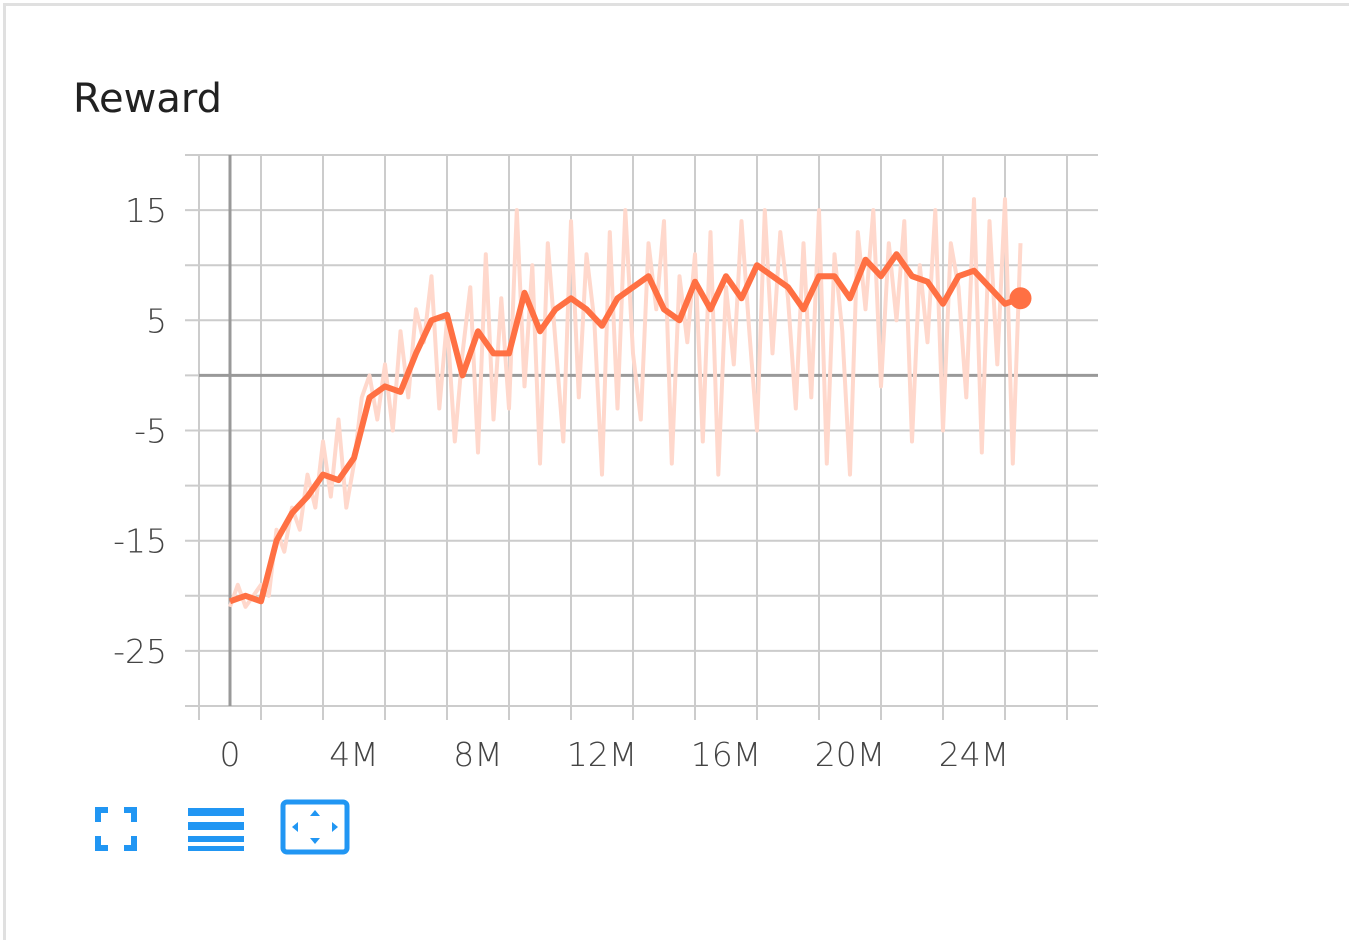 The image size is (1349, 940). I want to click on last-point-marker, so click(1020, 298).